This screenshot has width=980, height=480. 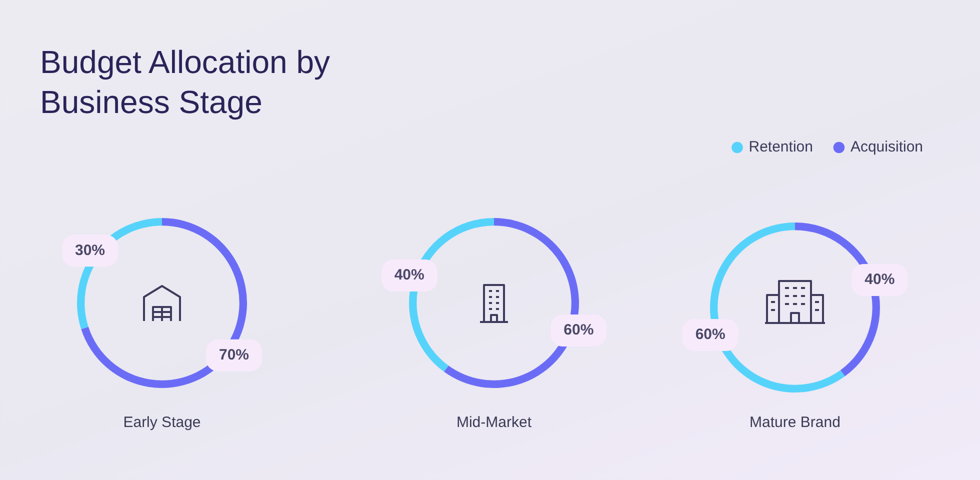 What do you see at coordinates (185, 82) in the screenshot?
I see `chart-title: Budget Allocation by Business Stage` at bounding box center [185, 82].